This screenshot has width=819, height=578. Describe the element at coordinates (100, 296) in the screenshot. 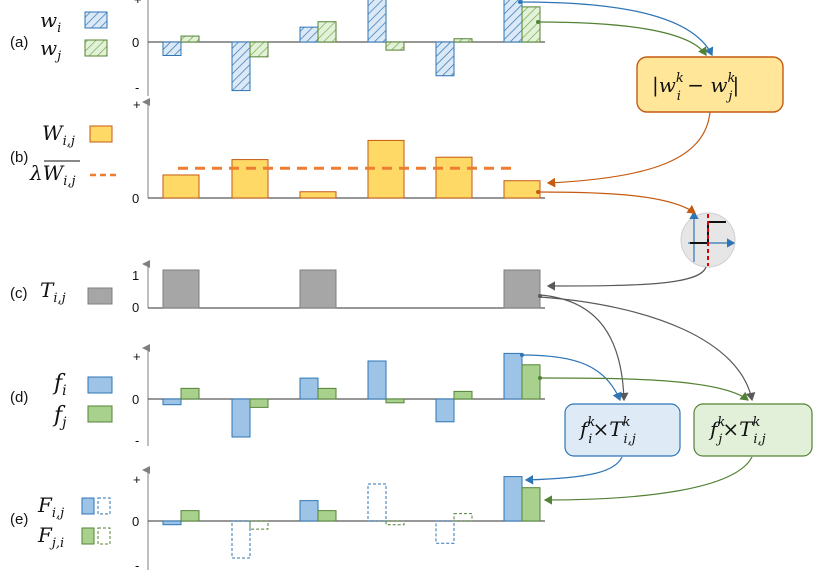

I see `legend-T-ij-swatch` at that location.